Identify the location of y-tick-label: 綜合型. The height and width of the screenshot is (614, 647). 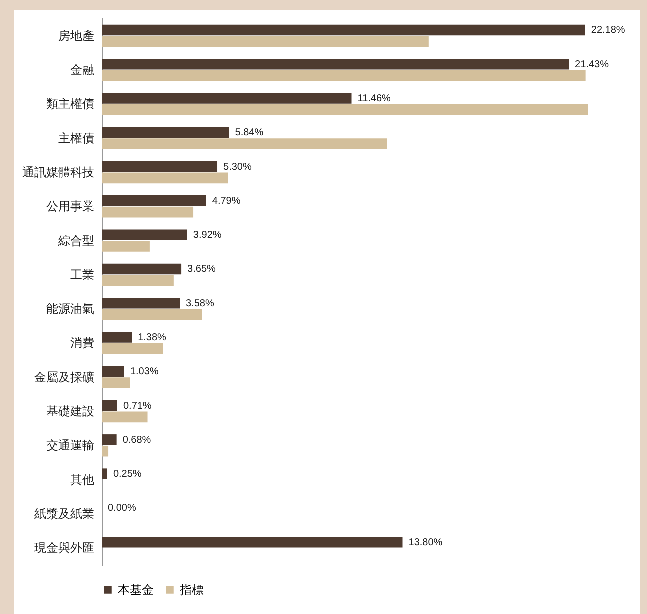
(76, 241).